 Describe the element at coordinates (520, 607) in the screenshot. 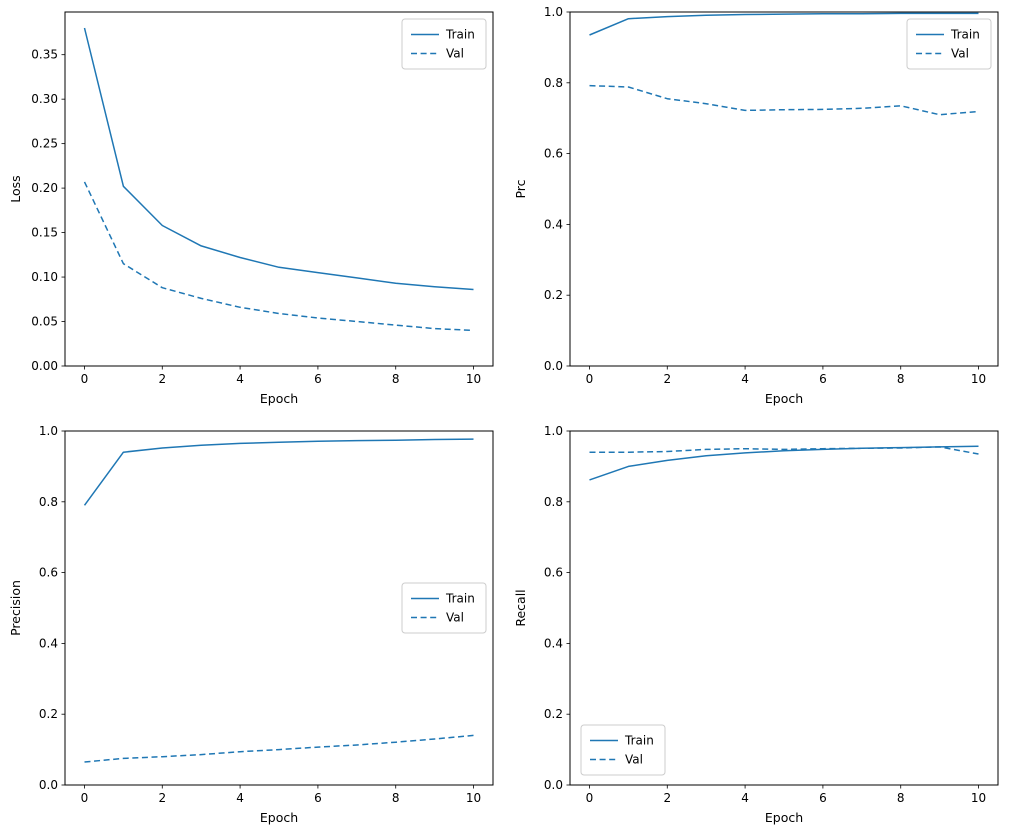

I see `recall-yaxis-label: Recall` at that location.